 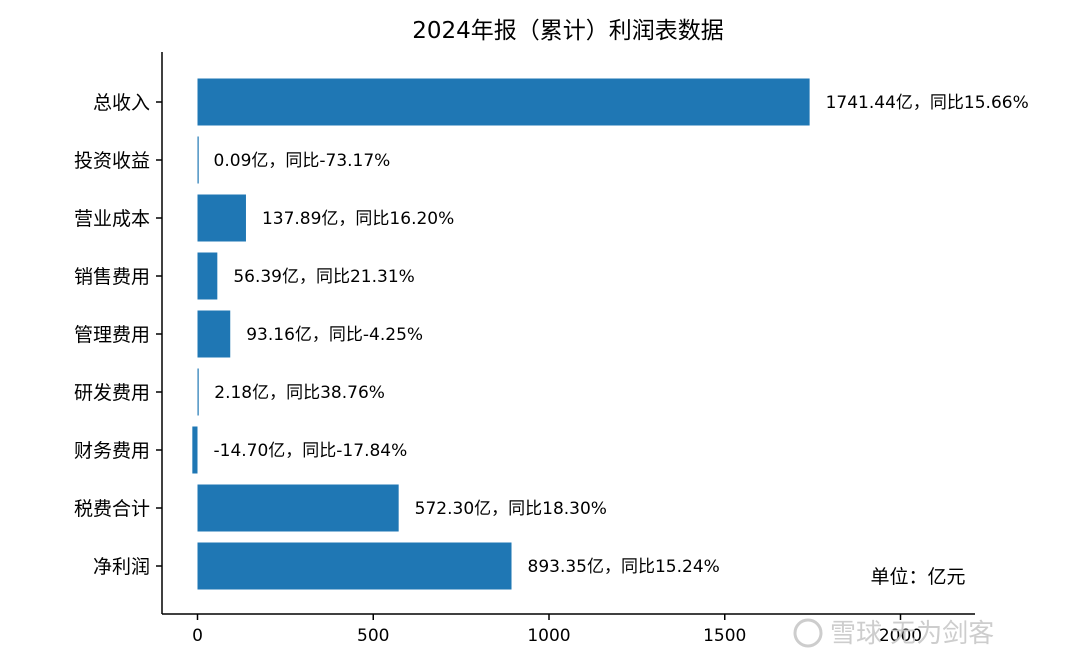 I want to click on category-label: 销售费用, so click(x=112, y=277).